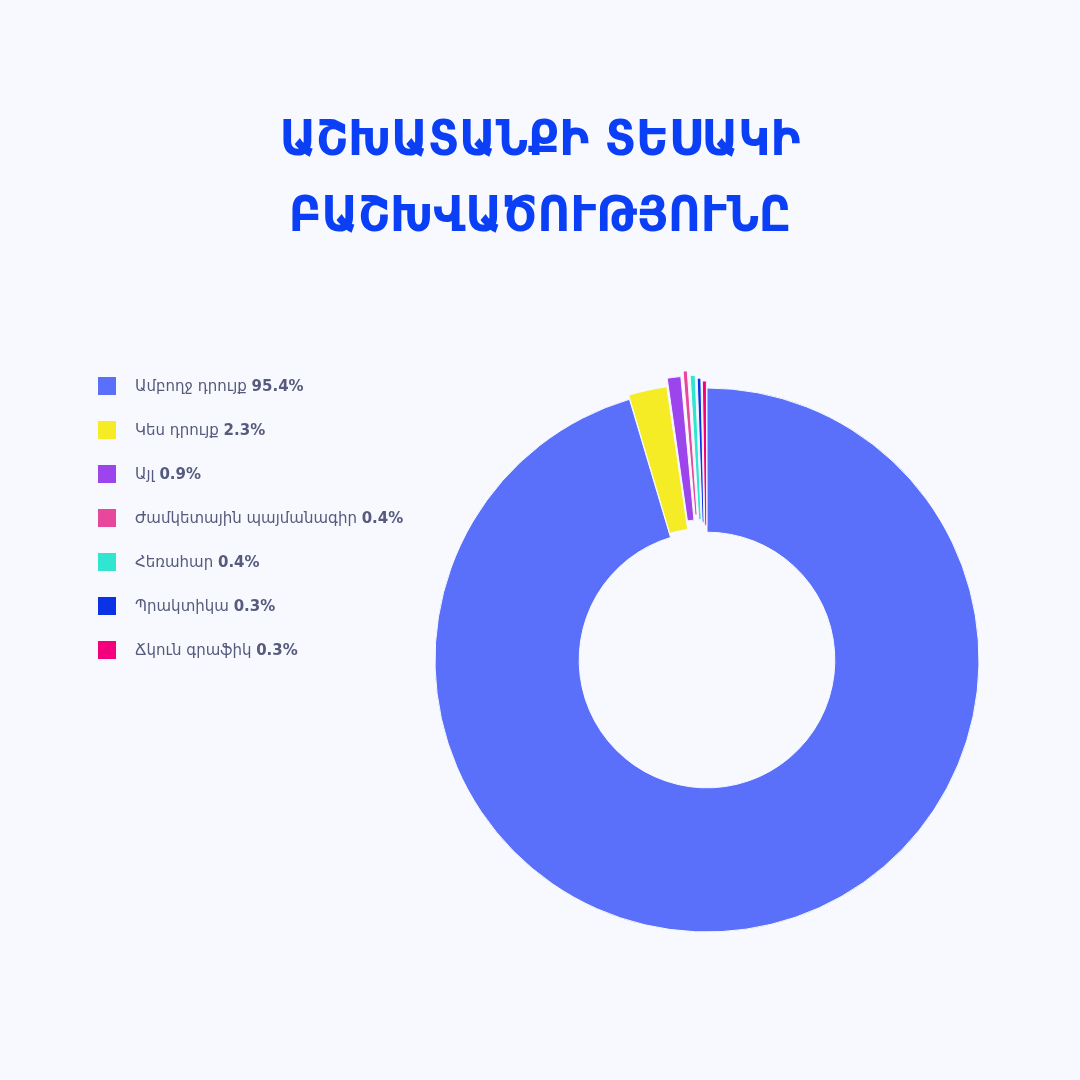  Describe the element at coordinates (193, 649) in the screenshot. I see `legend-label: Ճկուն գրաֆիկ` at that location.